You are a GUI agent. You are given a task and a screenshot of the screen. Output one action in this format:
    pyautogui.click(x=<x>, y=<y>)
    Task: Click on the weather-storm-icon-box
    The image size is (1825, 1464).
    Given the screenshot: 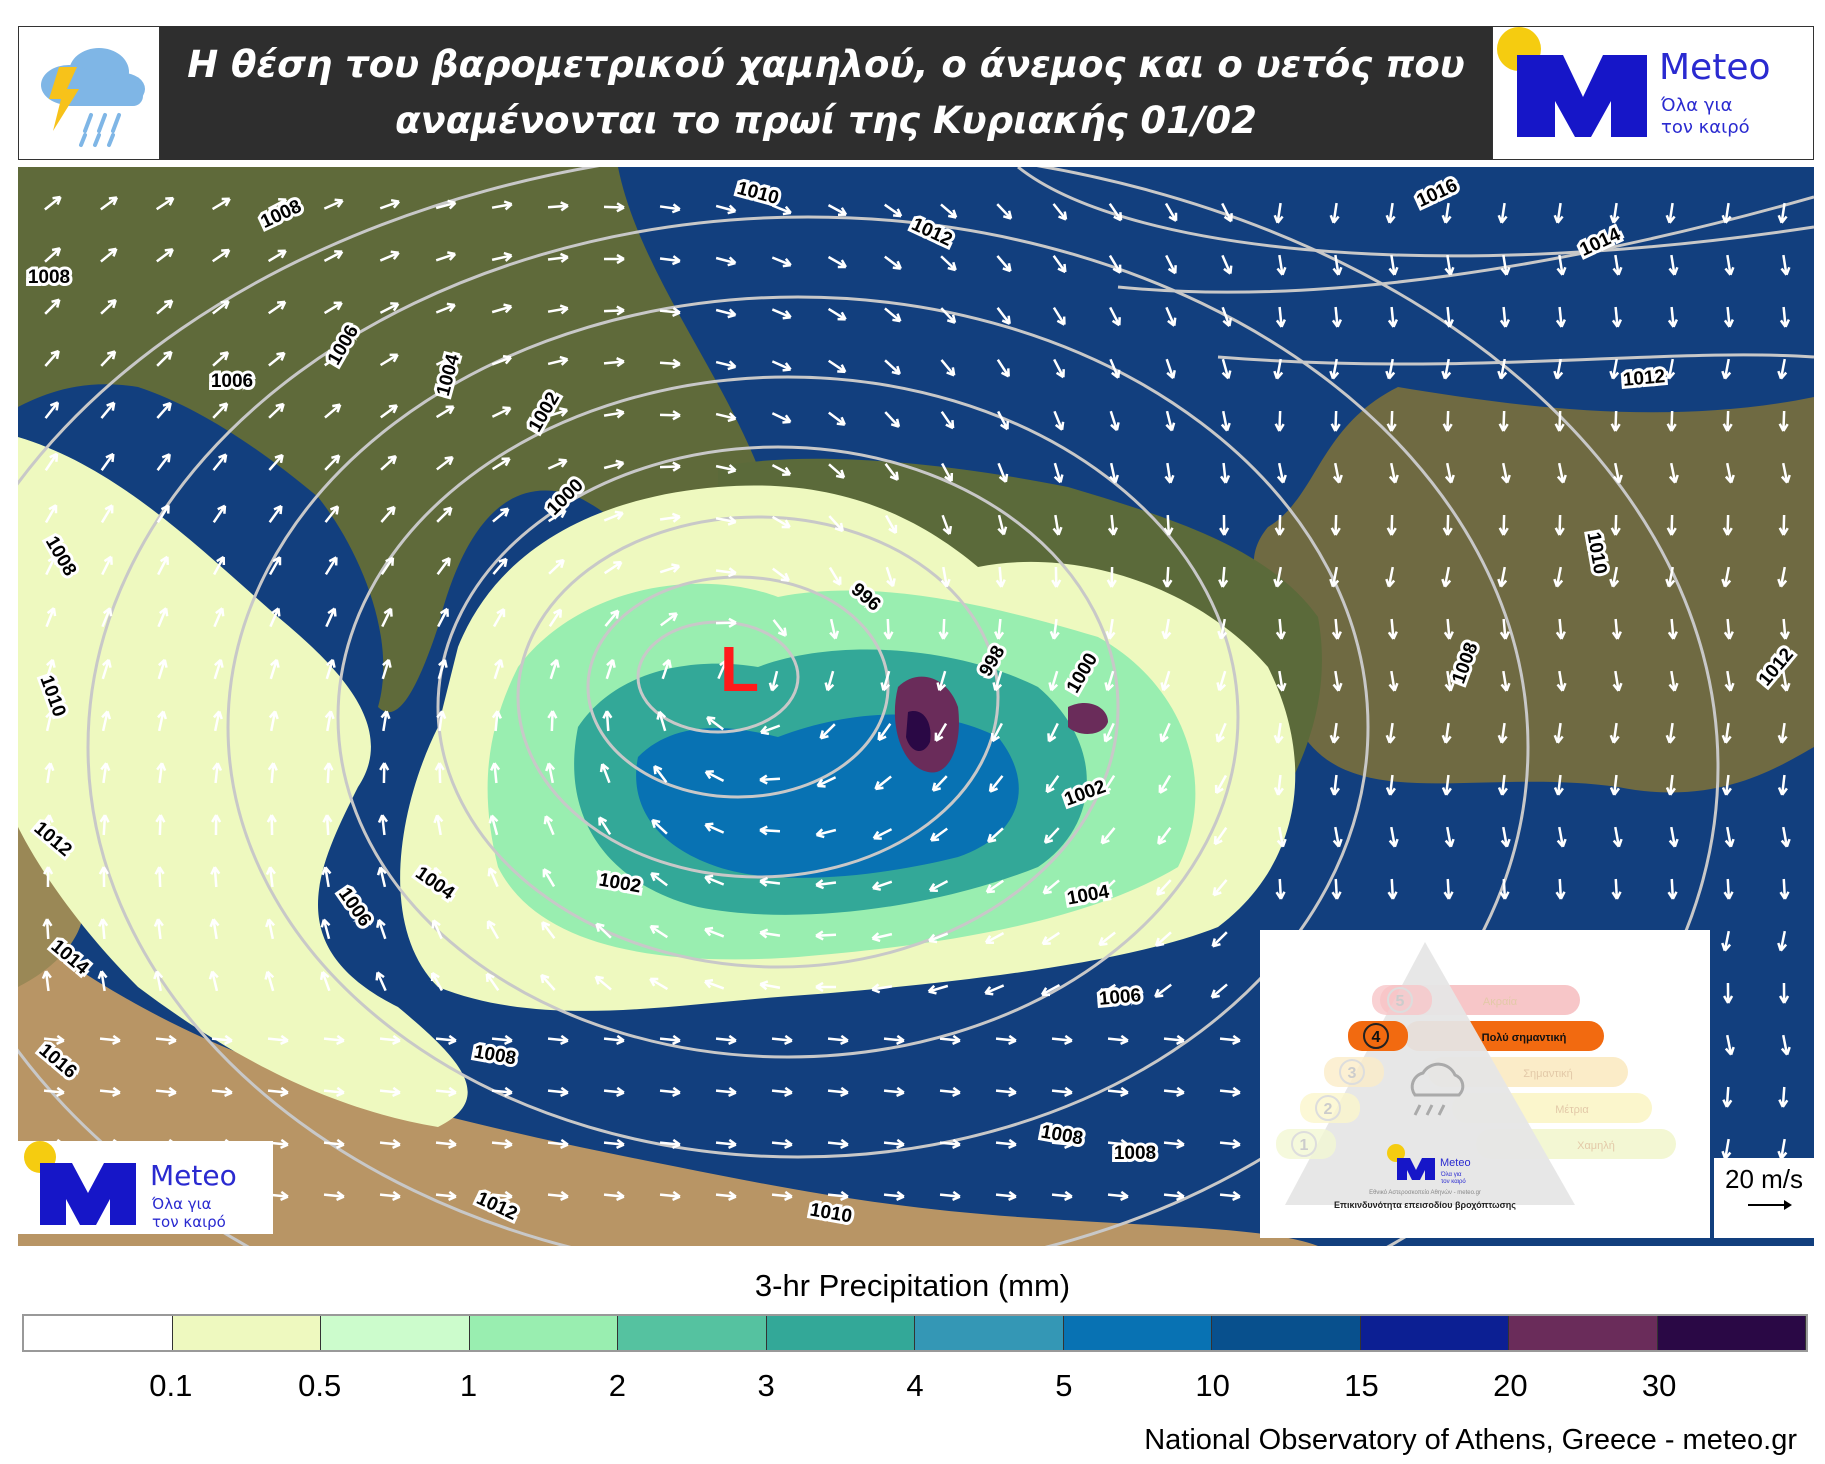 What is the action you would take?
    pyautogui.click(x=89, y=93)
    